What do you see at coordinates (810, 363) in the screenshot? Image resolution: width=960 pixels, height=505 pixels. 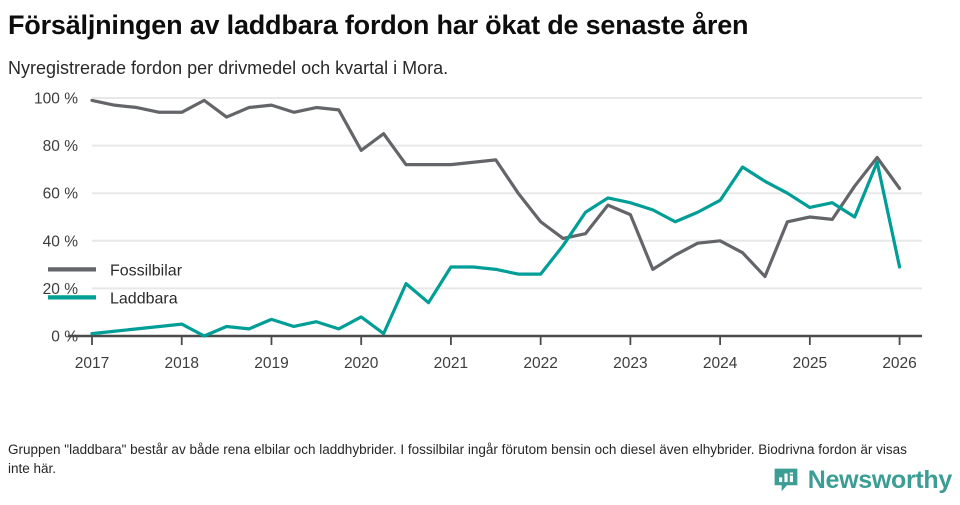 I see `x-tick-label: 2025` at bounding box center [810, 363].